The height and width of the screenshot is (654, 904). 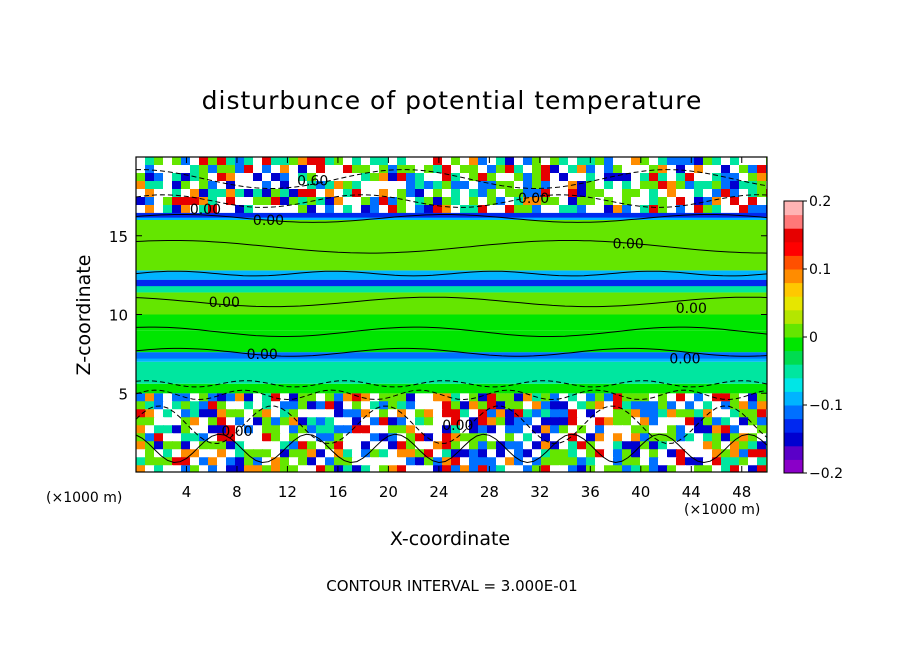 What do you see at coordinates (187, 492) in the screenshot?
I see `x-tick-label: 4` at bounding box center [187, 492].